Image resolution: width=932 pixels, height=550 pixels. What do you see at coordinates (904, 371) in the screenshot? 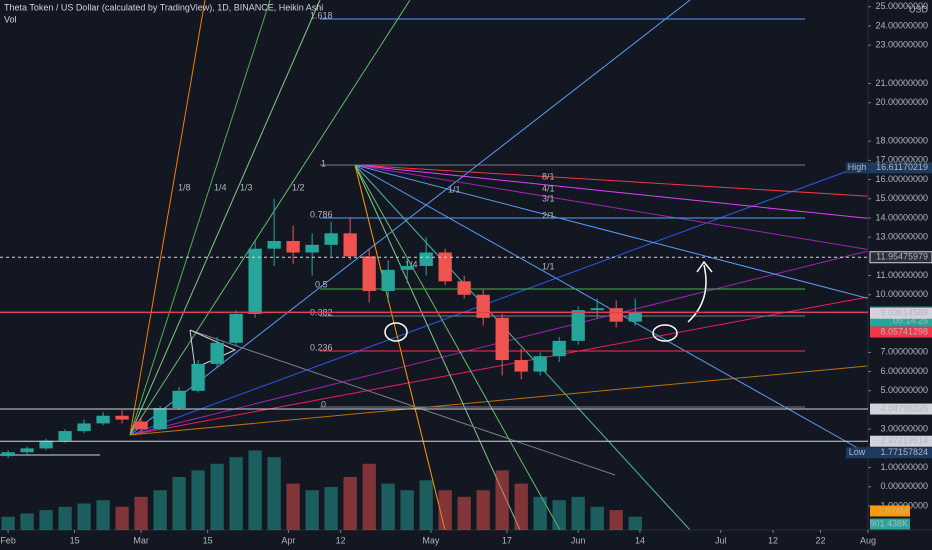
I see `y-tick-label: 6.00000000` at bounding box center [904, 371].